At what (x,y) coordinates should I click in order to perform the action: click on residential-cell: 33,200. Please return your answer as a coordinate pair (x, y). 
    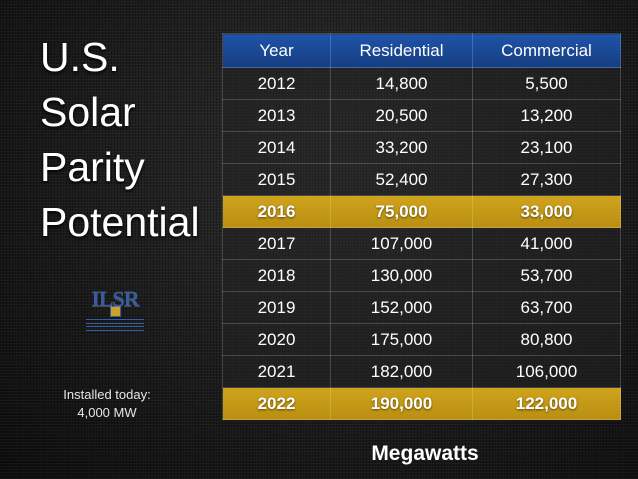
    Looking at the image, I should click on (401, 147).